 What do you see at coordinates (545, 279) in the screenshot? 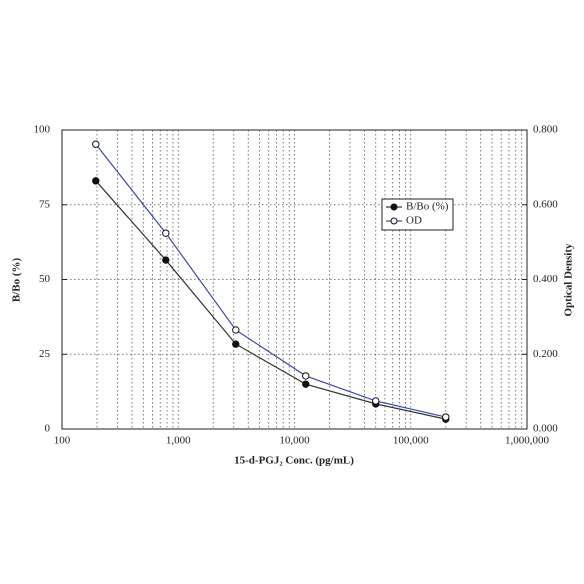
I see `y2-tick-label: 0.400` at bounding box center [545, 279].